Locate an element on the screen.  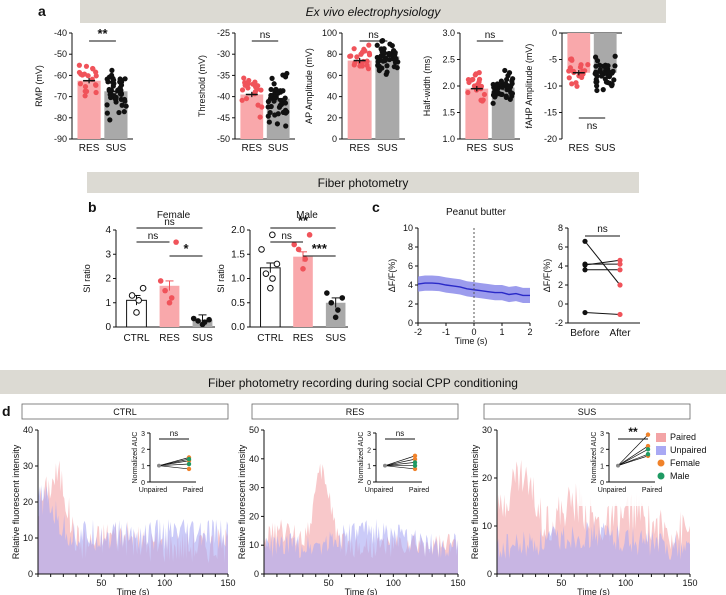
chart-c1-y-tick-label: 10 is located at coordinates (408, 228).